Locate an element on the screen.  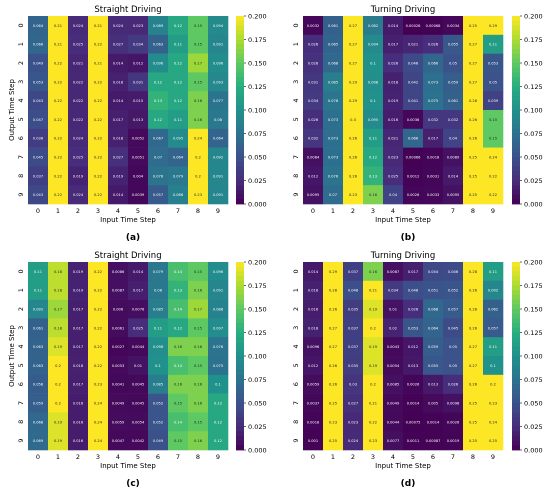
cell-value-label: 0.098 is located at coordinates (158, 347).